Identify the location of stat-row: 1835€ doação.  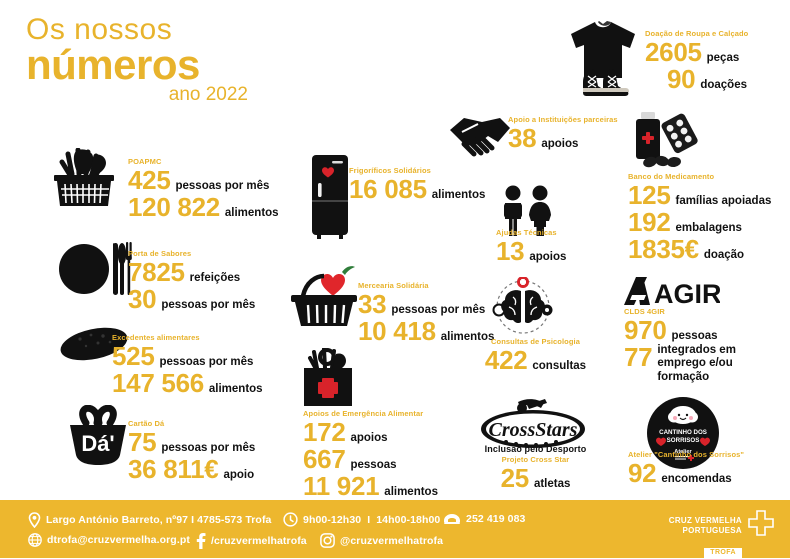
(699, 249).